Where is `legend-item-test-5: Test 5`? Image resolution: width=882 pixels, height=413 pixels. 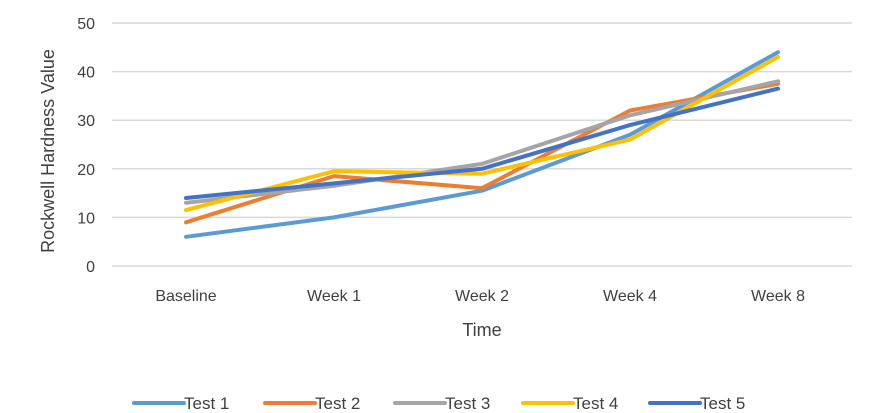
legend-item-test-5: Test 5 is located at coordinates (696, 403).